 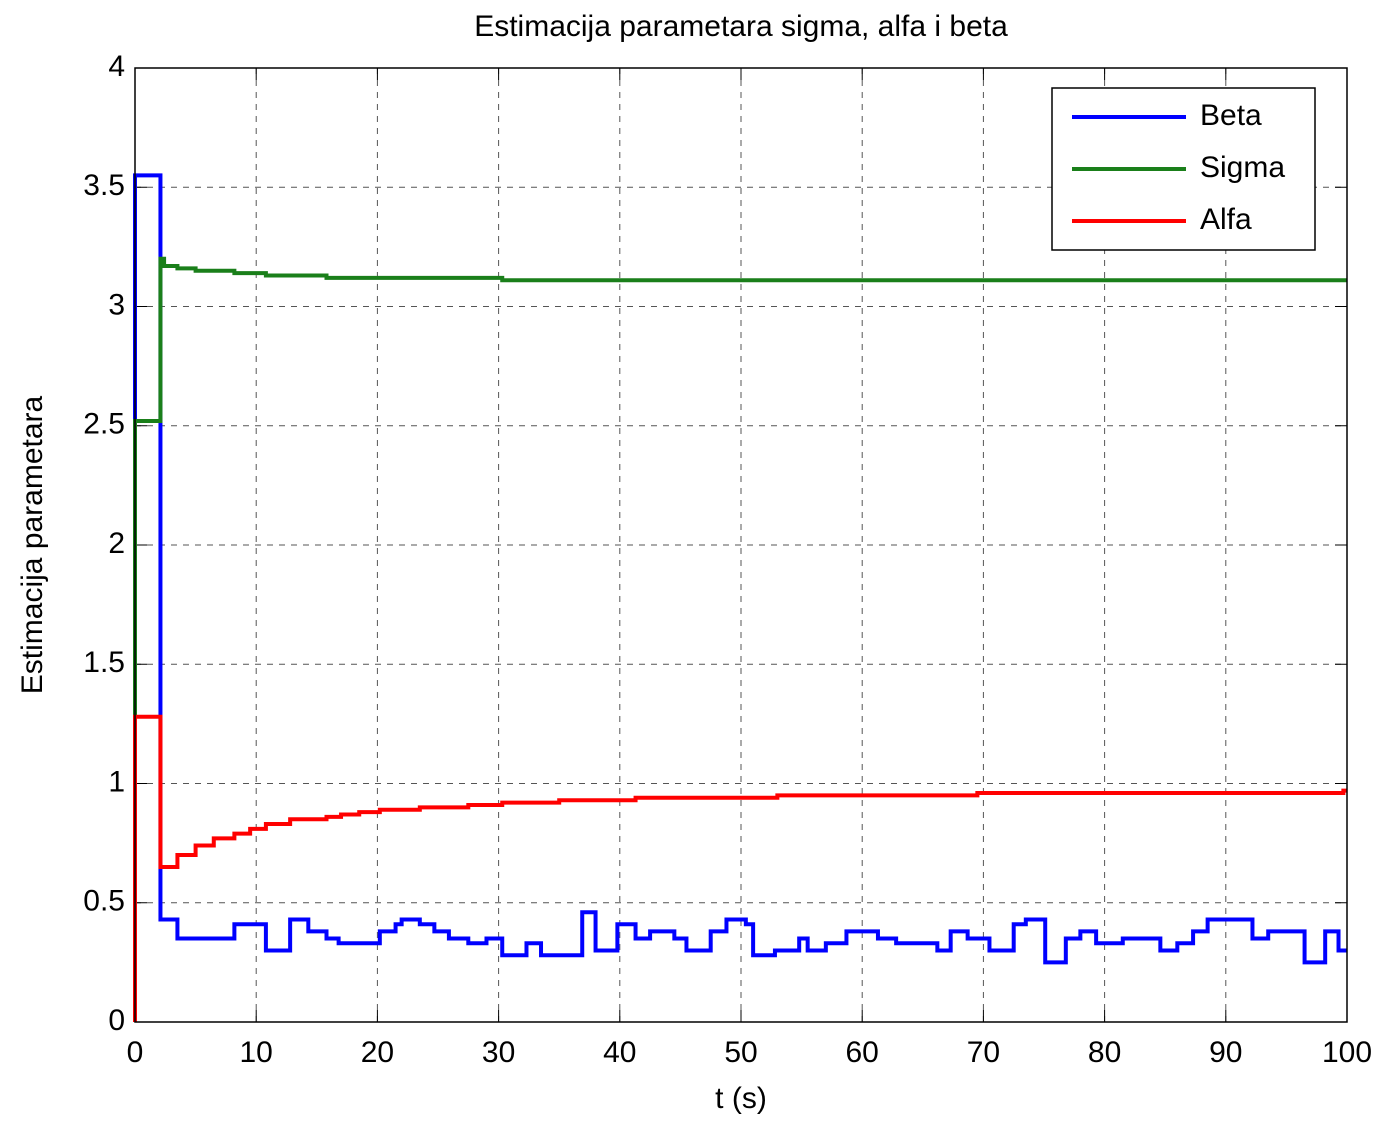 What do you see at coordinates (1231, 115) in the screenshot?
I see `legend-label: Beta` at bounding box center [1231, 115].